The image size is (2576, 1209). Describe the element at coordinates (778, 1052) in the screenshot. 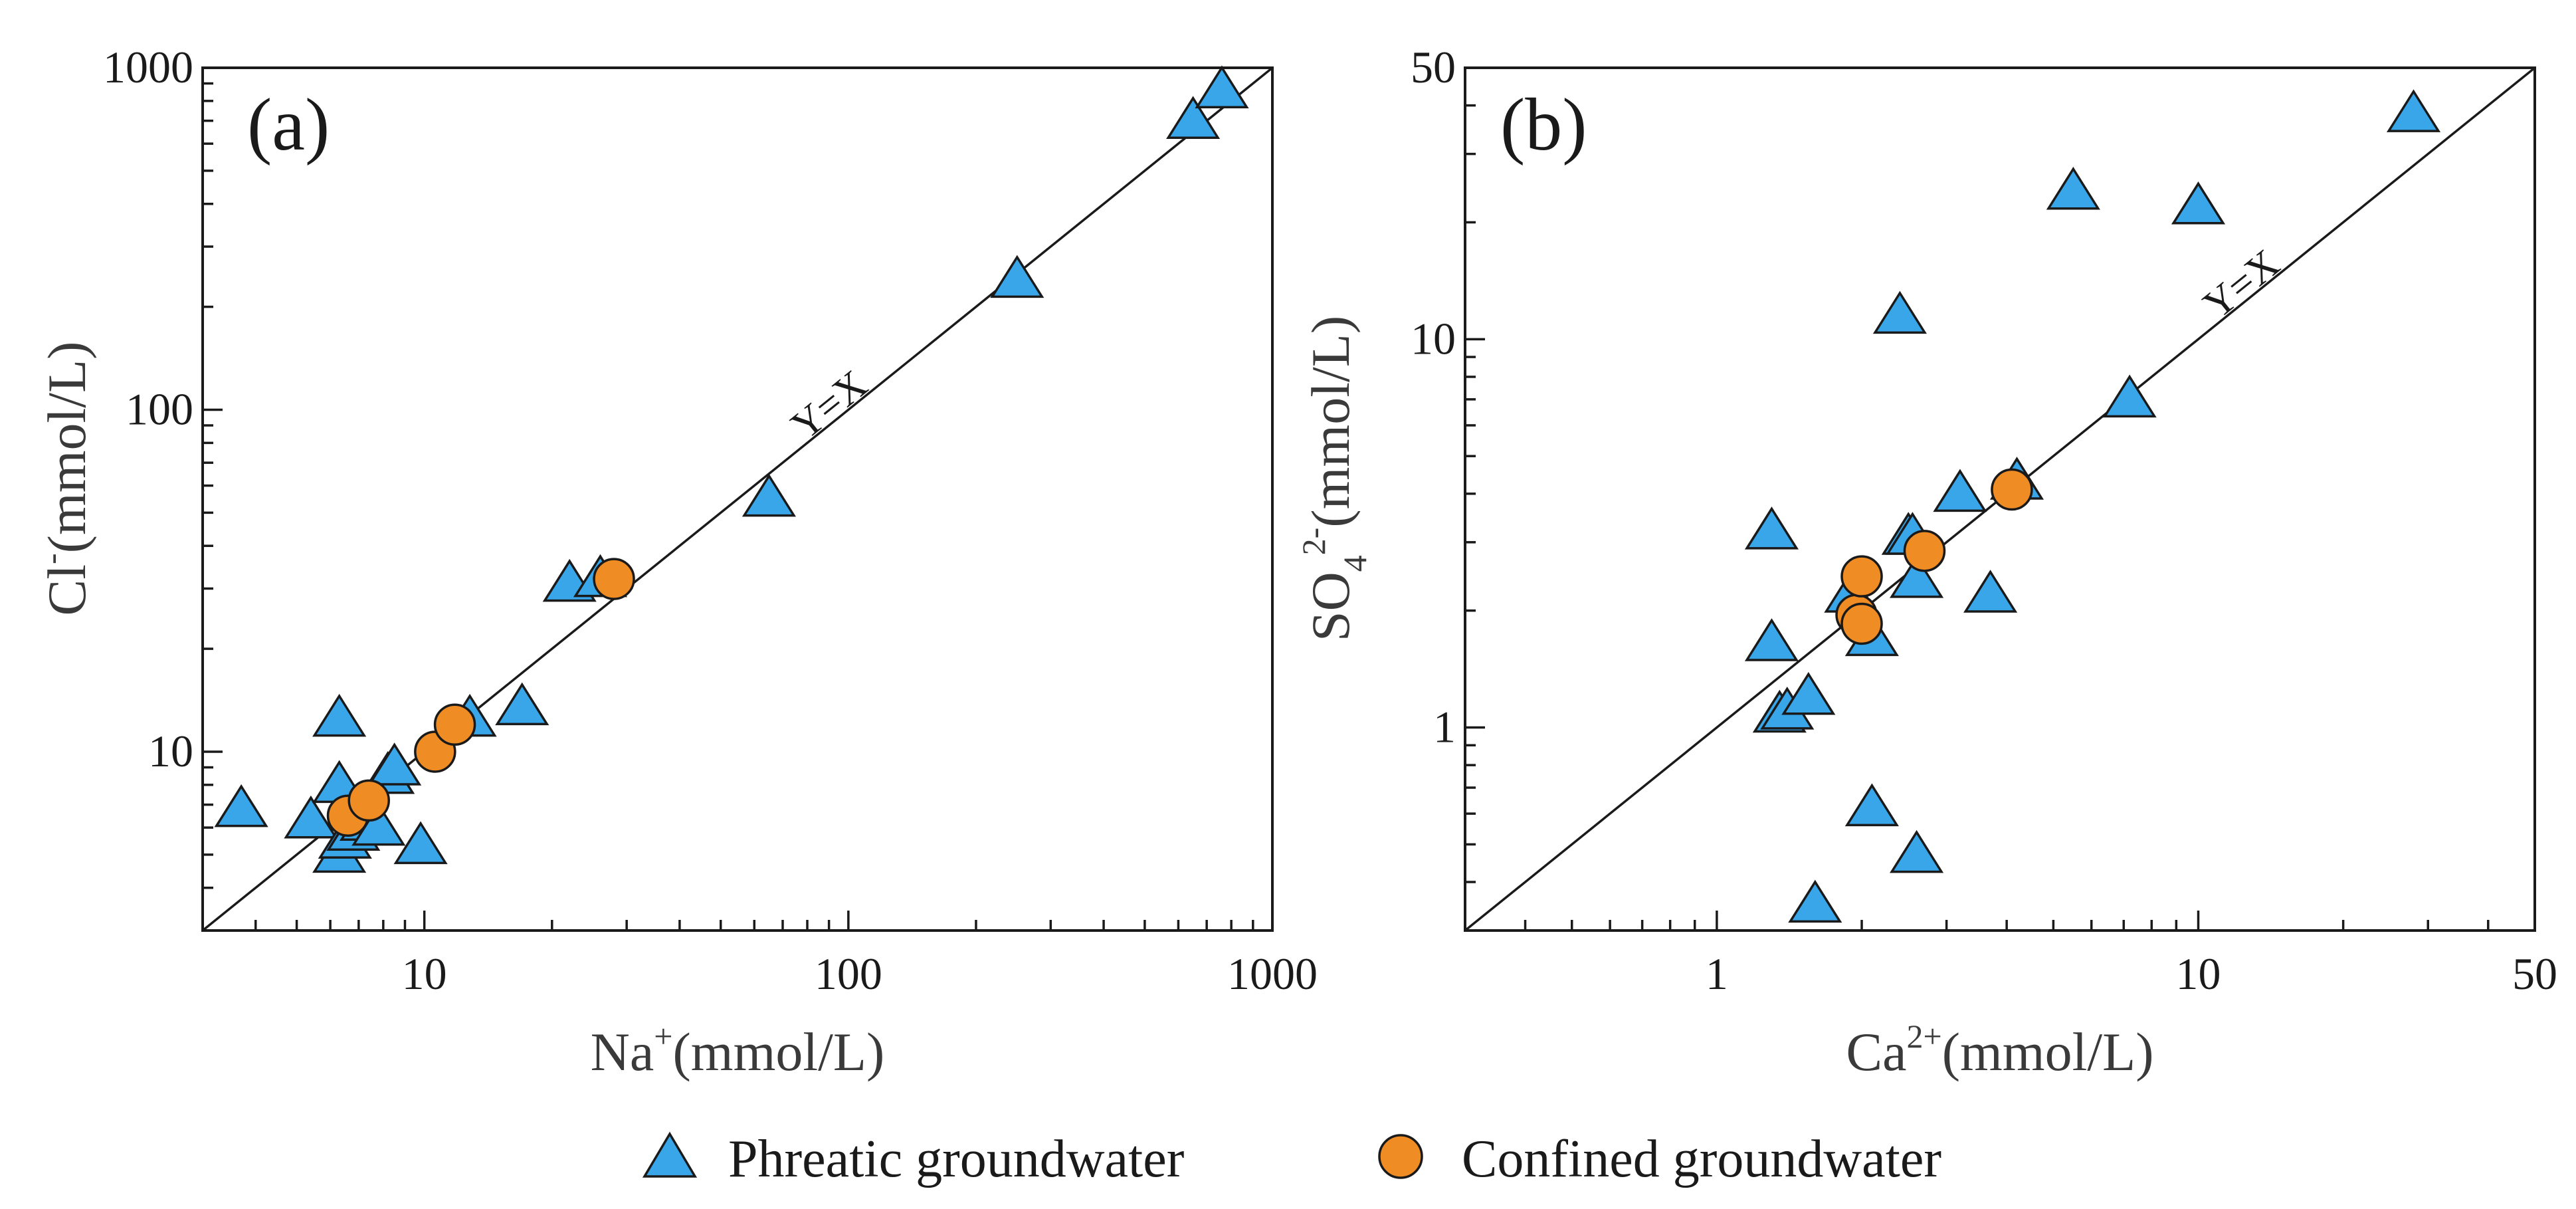

I see `x-axis-label-a-unit: (mmol/L)` at that location.